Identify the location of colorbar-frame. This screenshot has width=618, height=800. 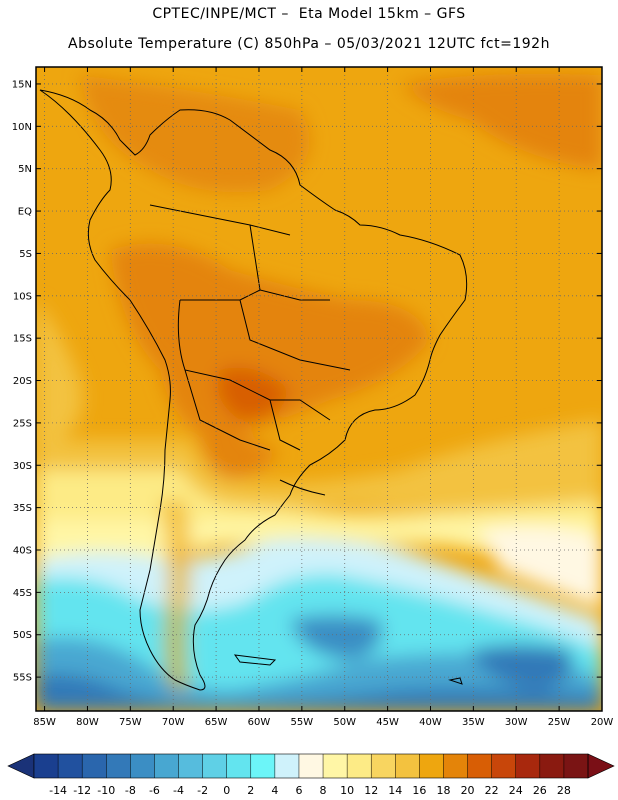
(311, 766).